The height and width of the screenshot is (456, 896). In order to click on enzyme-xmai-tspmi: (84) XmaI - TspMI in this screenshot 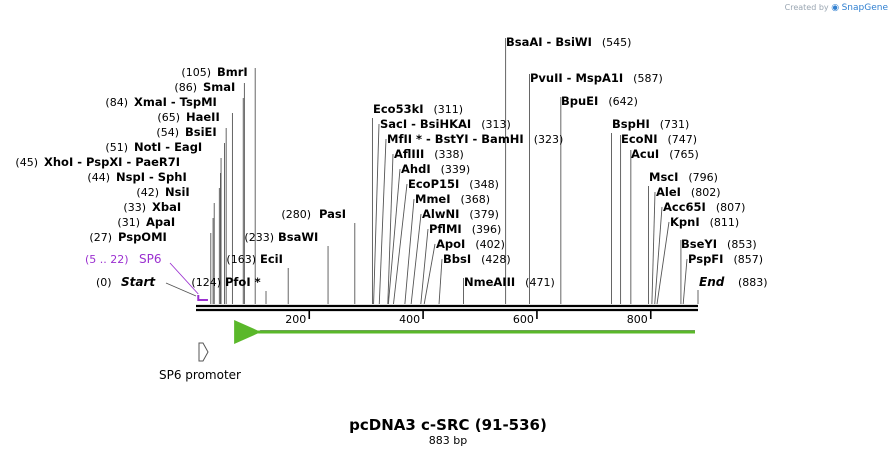, I will do `click(160, 102)`.